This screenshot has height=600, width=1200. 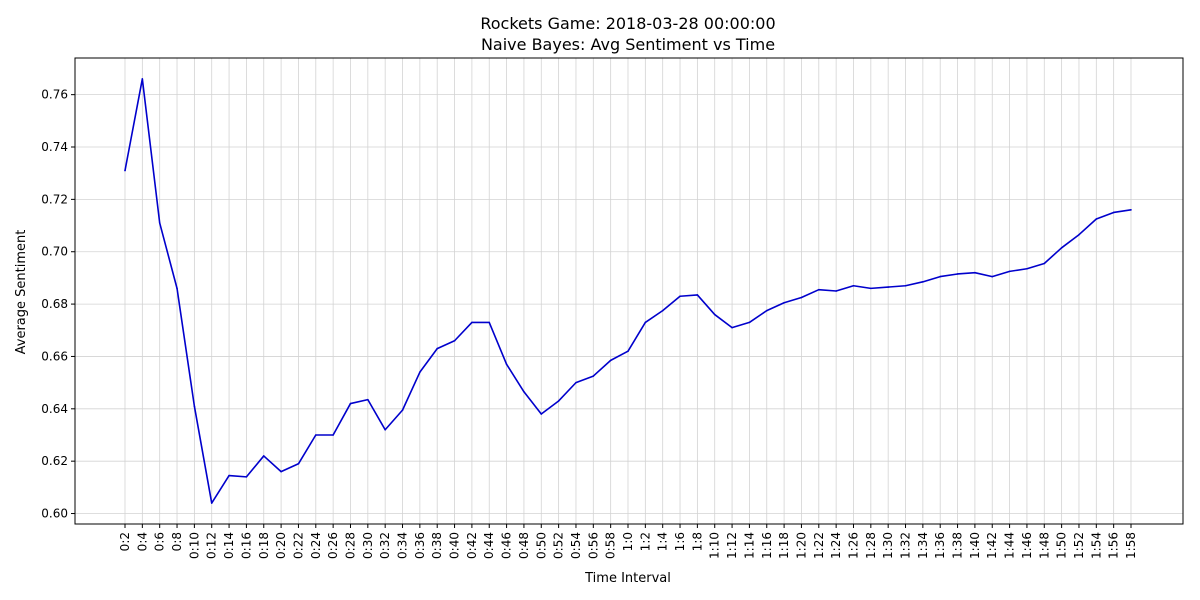 I want to click on x-tick-label: 1:8, so click(x=697, y=541).